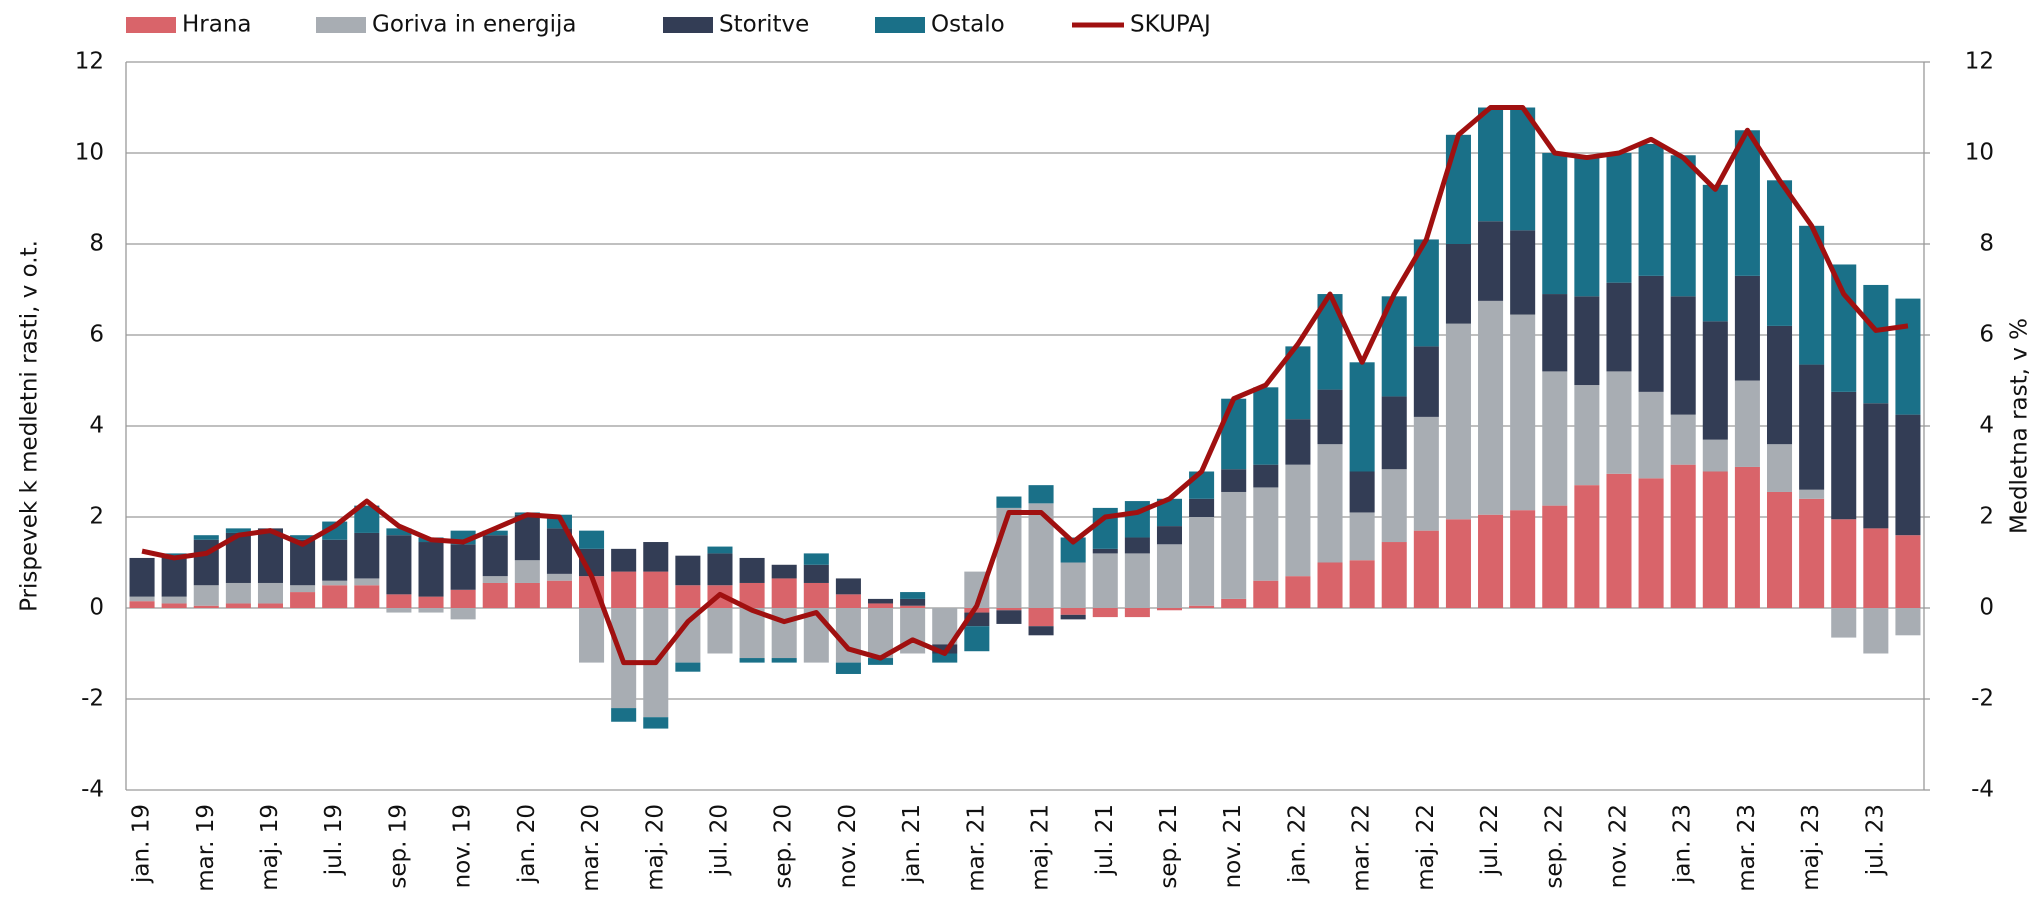 This screenshot has height=910, width=2038. What do you see at coordinates (1986, 244) in the screenshot?
I see `y2-tick-label: 8` at bounding box center [1986, 244].